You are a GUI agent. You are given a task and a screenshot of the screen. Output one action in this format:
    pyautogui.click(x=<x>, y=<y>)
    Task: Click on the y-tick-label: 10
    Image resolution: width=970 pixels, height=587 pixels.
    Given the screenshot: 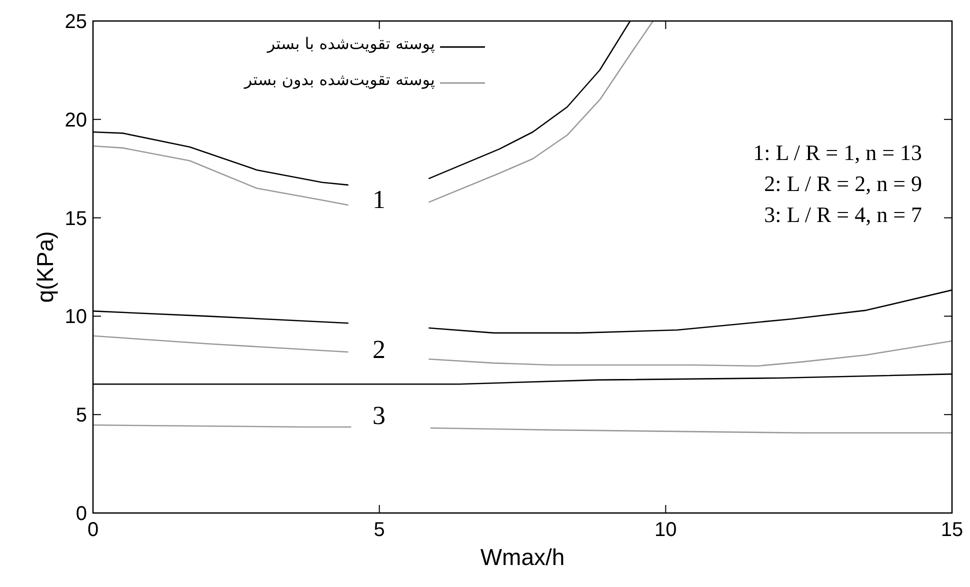 What is the action you would take?
    pyautogui.click(x=75, y=317)
    